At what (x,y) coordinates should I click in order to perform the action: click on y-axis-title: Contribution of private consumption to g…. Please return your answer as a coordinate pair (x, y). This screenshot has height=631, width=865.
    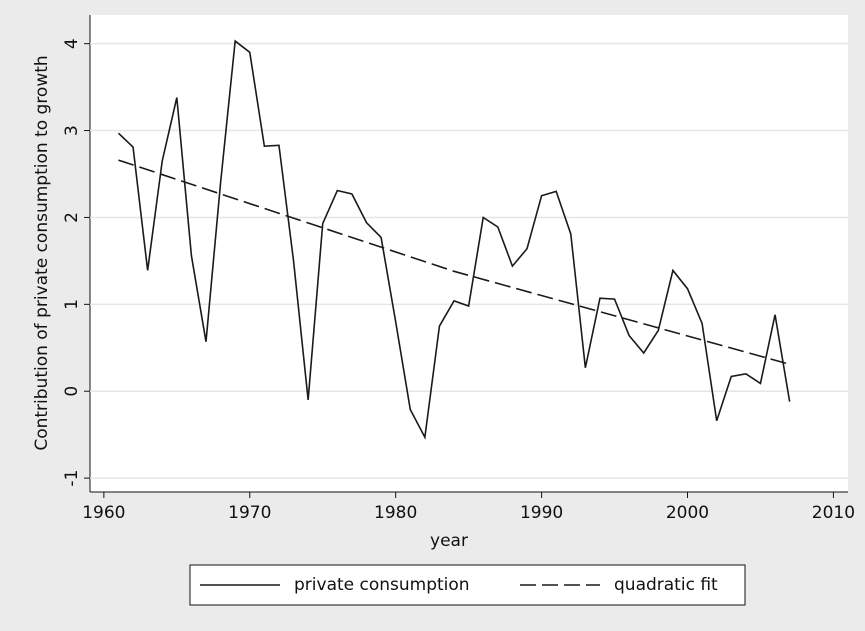
    Looking at the image, I should click on (42, 252).